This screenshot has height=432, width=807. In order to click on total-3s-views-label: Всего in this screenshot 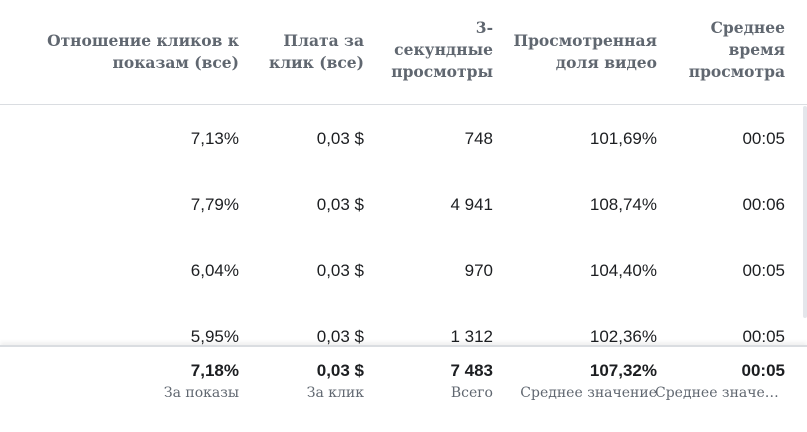, I will do `click(471, 393)`.